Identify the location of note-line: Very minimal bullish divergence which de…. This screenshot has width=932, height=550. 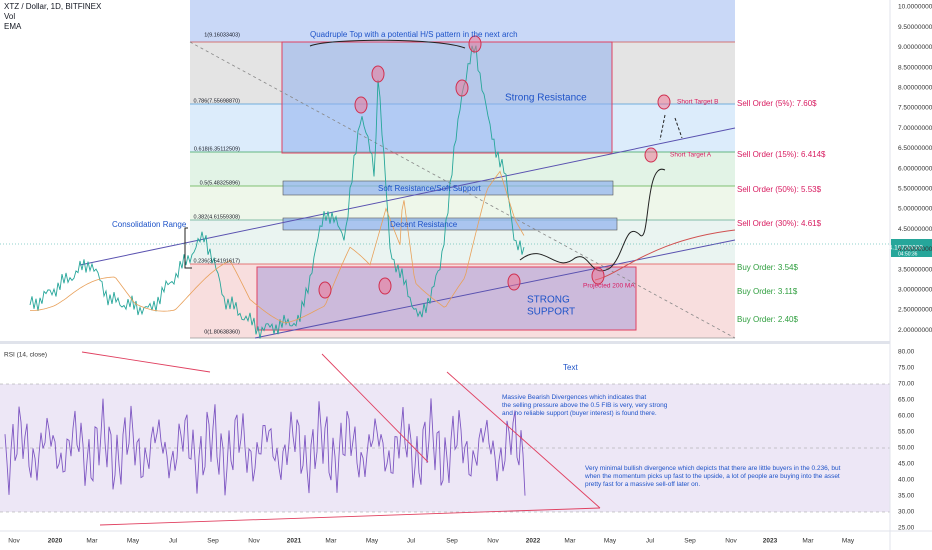
(713, 468).